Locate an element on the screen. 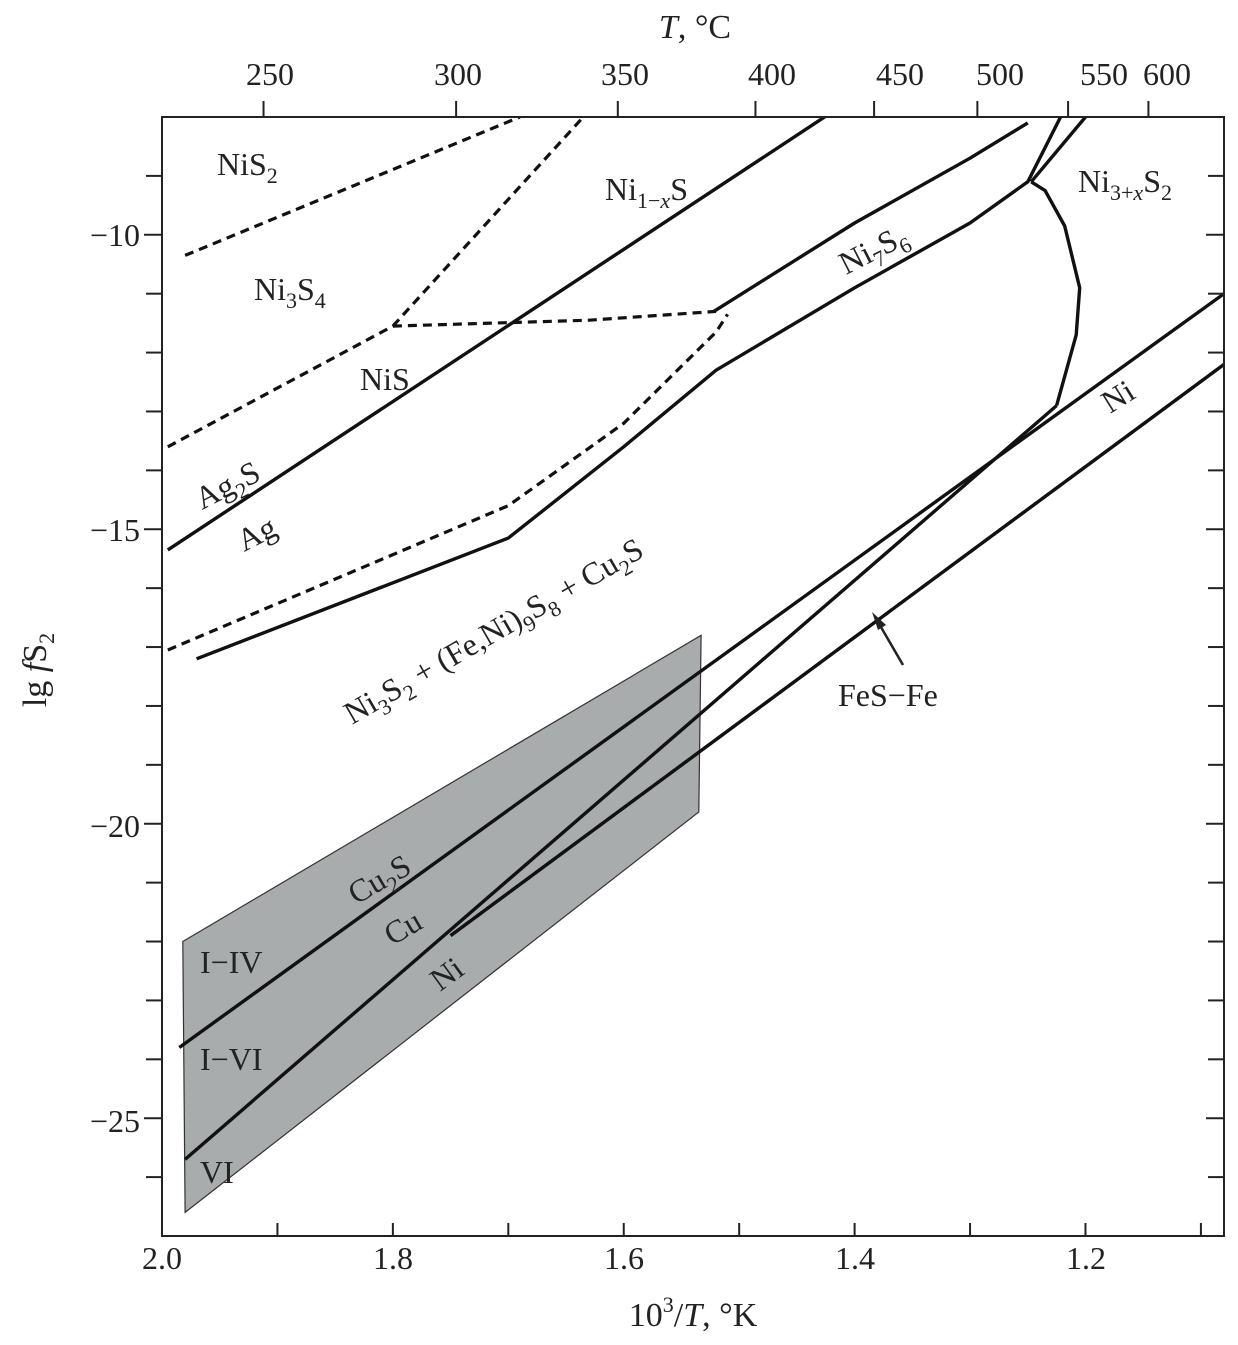 The height and width of the screenshot is (1345, 1238). top-axis-title: T, °C is located at coordinates (695, 27).